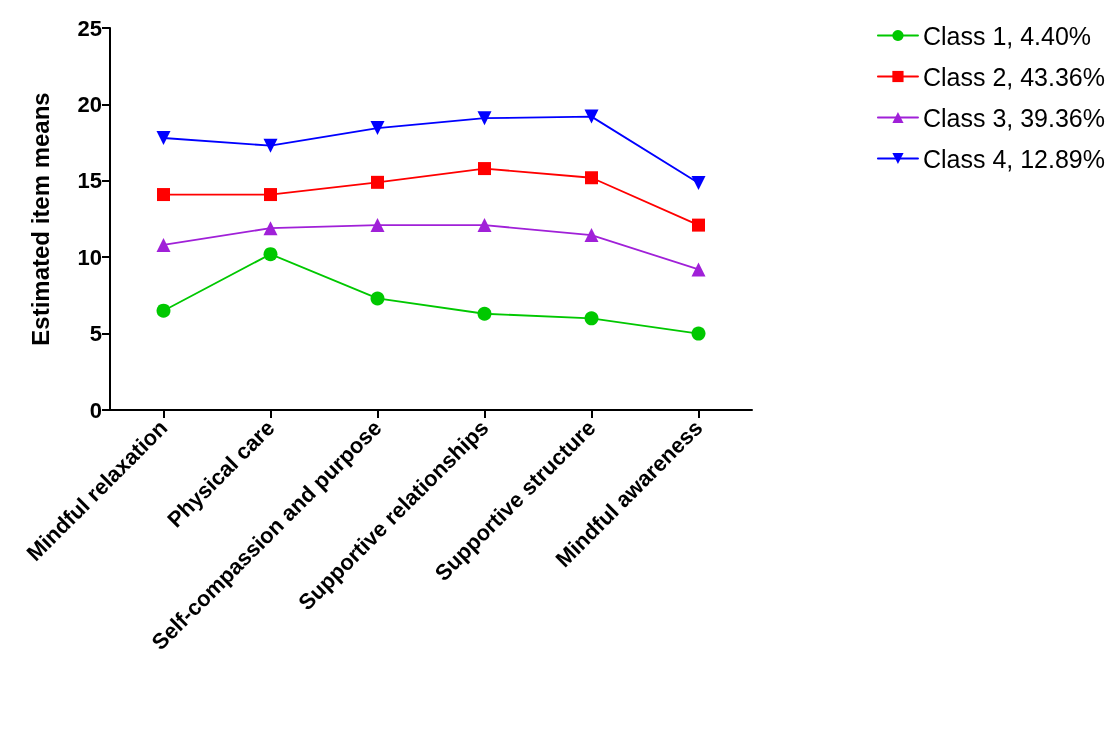  I want to click on y-tick-label: 5, so click(95, 334).